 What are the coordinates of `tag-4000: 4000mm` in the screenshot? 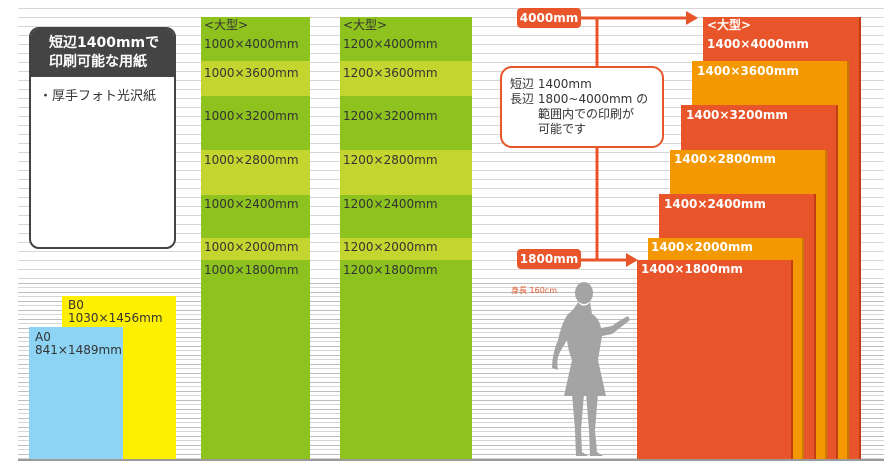 It's located at (549, 18).